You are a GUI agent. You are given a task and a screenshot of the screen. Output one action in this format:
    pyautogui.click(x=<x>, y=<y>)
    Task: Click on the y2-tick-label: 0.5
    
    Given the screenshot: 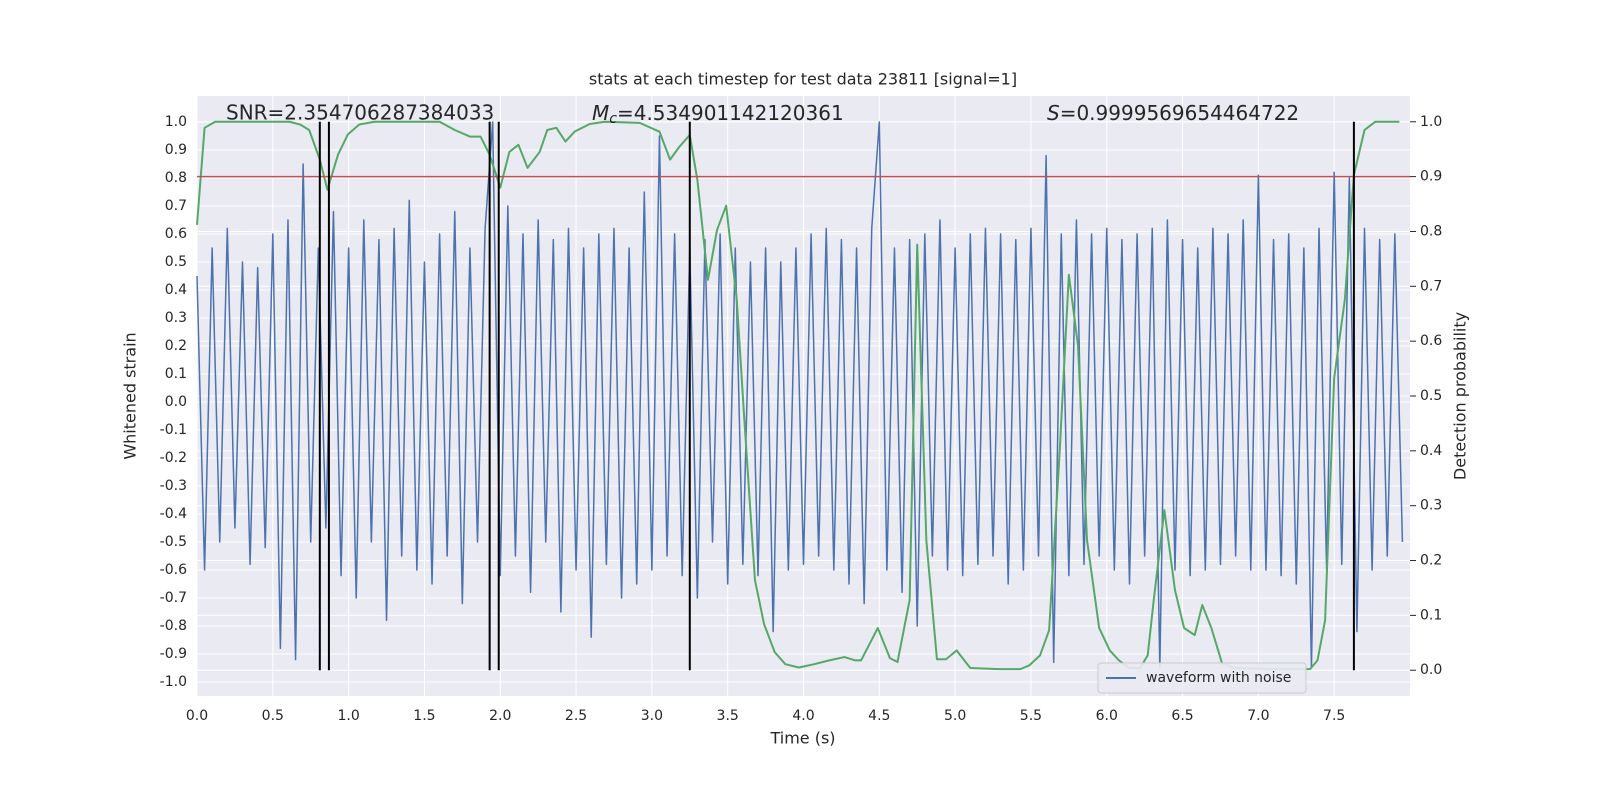 What is the action you would take?
    pyautogui.click(x=1431, y=396)
    